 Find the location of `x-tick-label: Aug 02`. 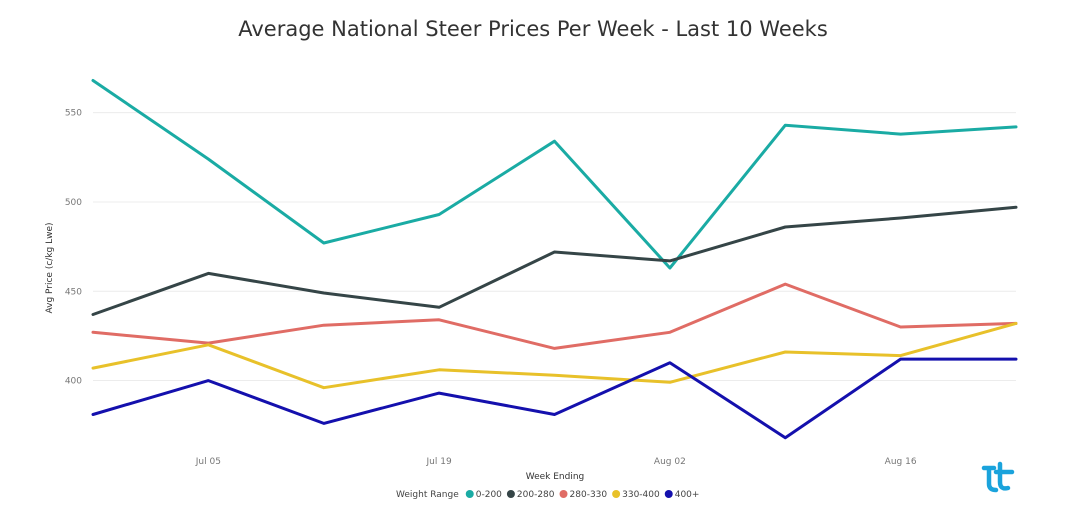

x-tick-label: Aug 02 is located at coordinates (670, 462).